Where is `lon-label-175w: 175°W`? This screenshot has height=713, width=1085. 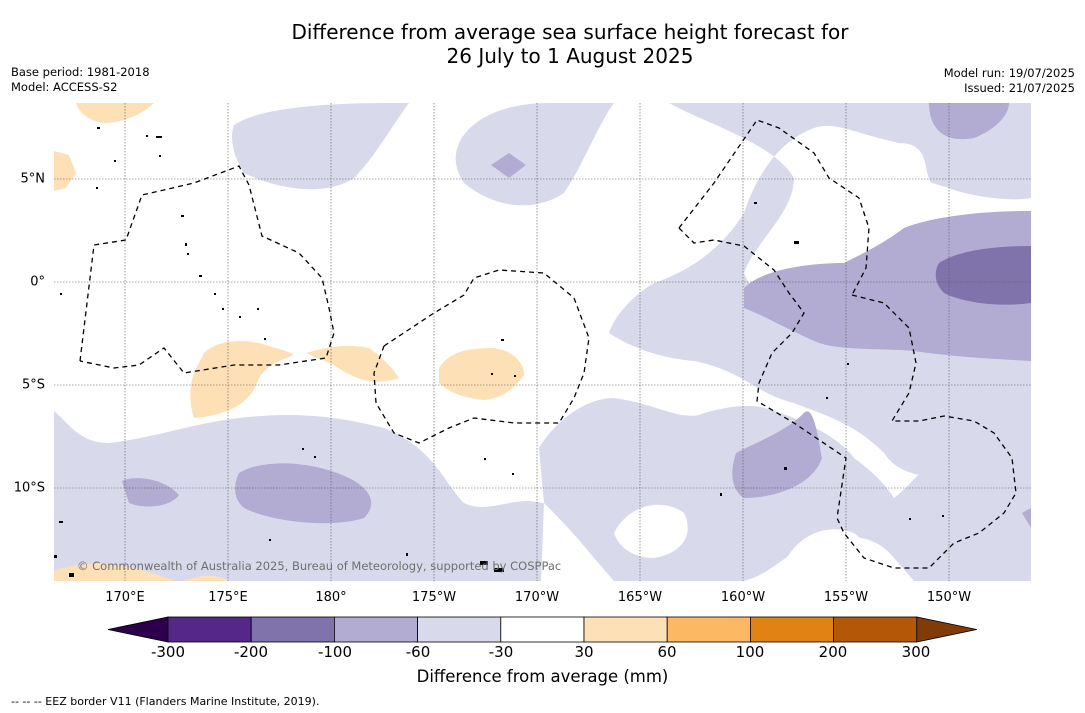
lon-label-175w: 175°W is located at coordinates (434, 597).